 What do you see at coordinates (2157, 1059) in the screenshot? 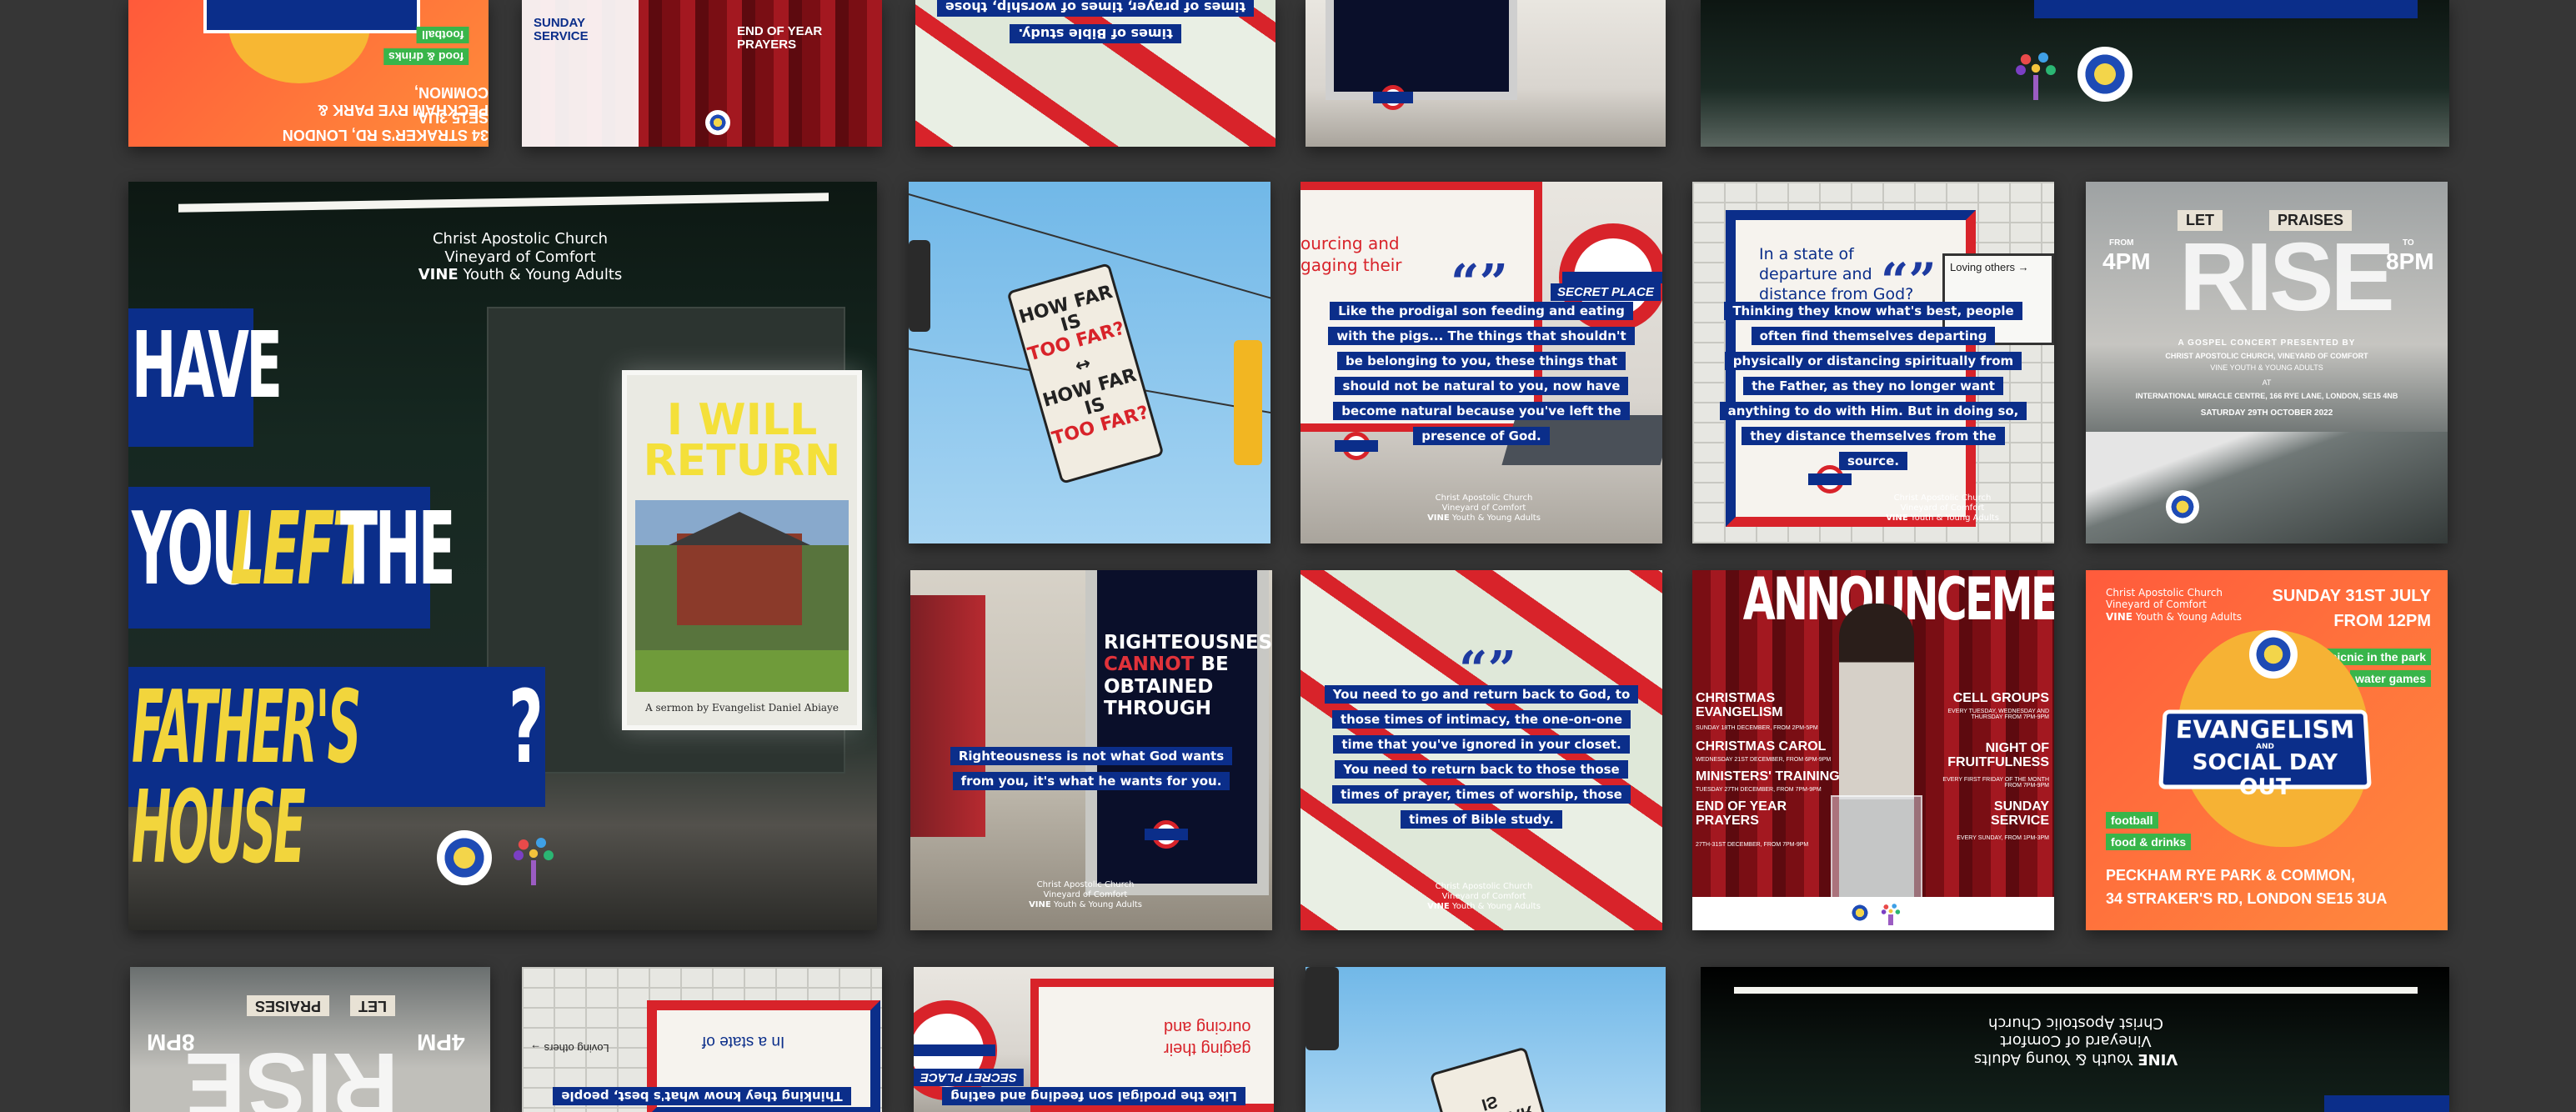
I see `vine-label: VINE` at bounding box center [2157, 1059].